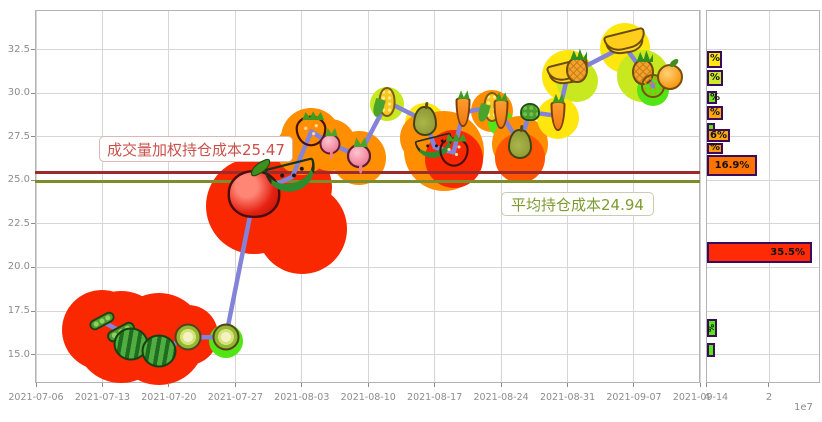  What do you see at coordinates (769, 196) in the screenshot?
I see `volume-gridline` at bounding box center [769, 196].